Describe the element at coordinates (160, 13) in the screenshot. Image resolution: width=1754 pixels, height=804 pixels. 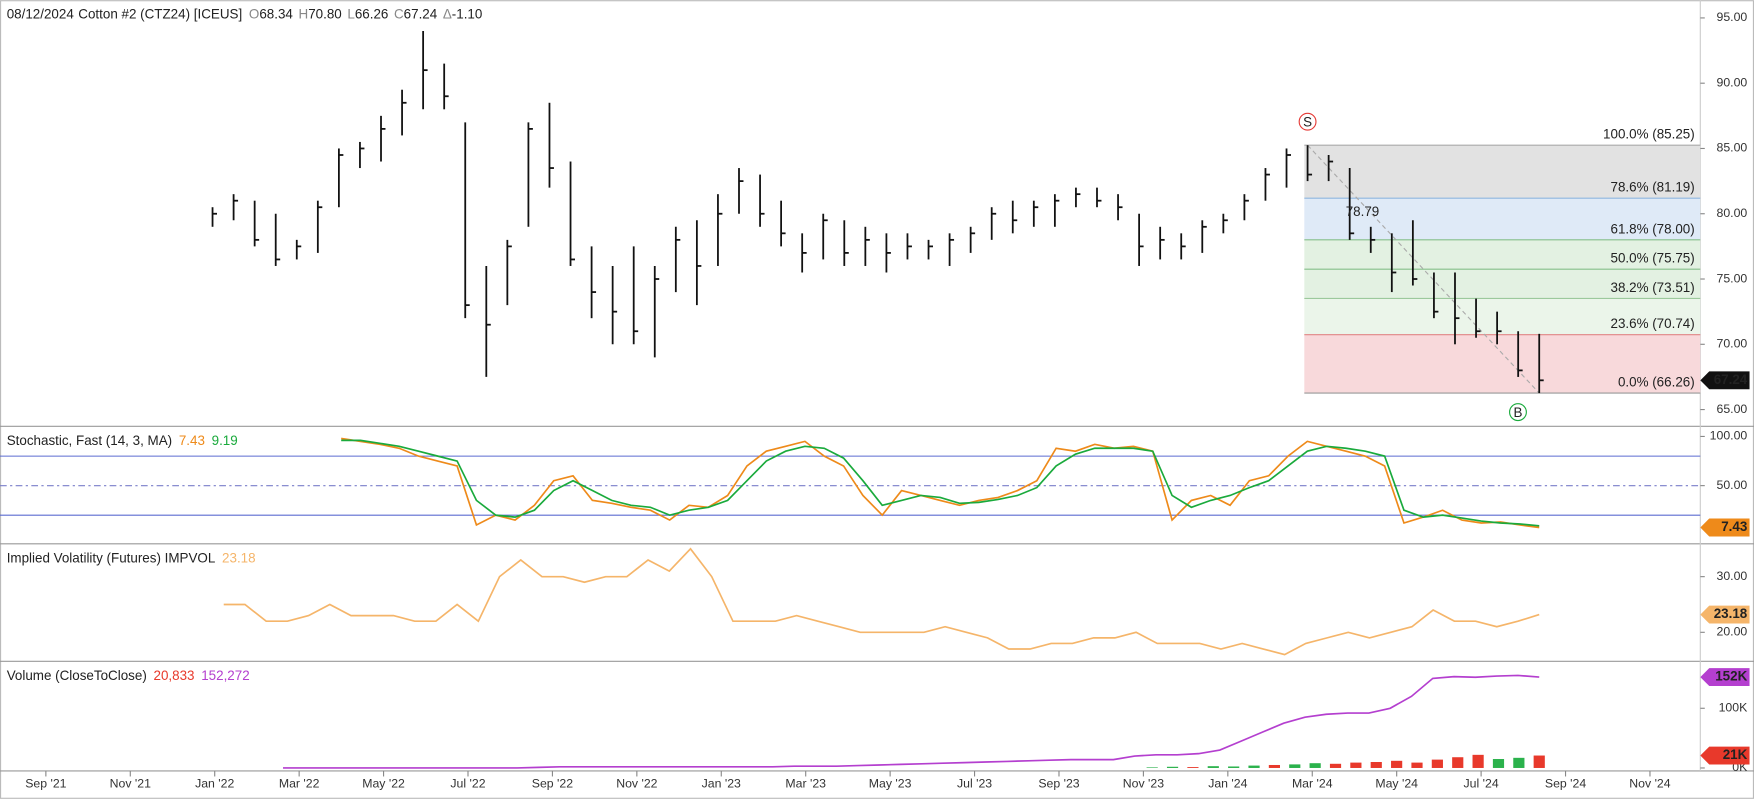
I see `header-symbol: Cotton #2 (CTZ24) [ICEUS]` at that location.